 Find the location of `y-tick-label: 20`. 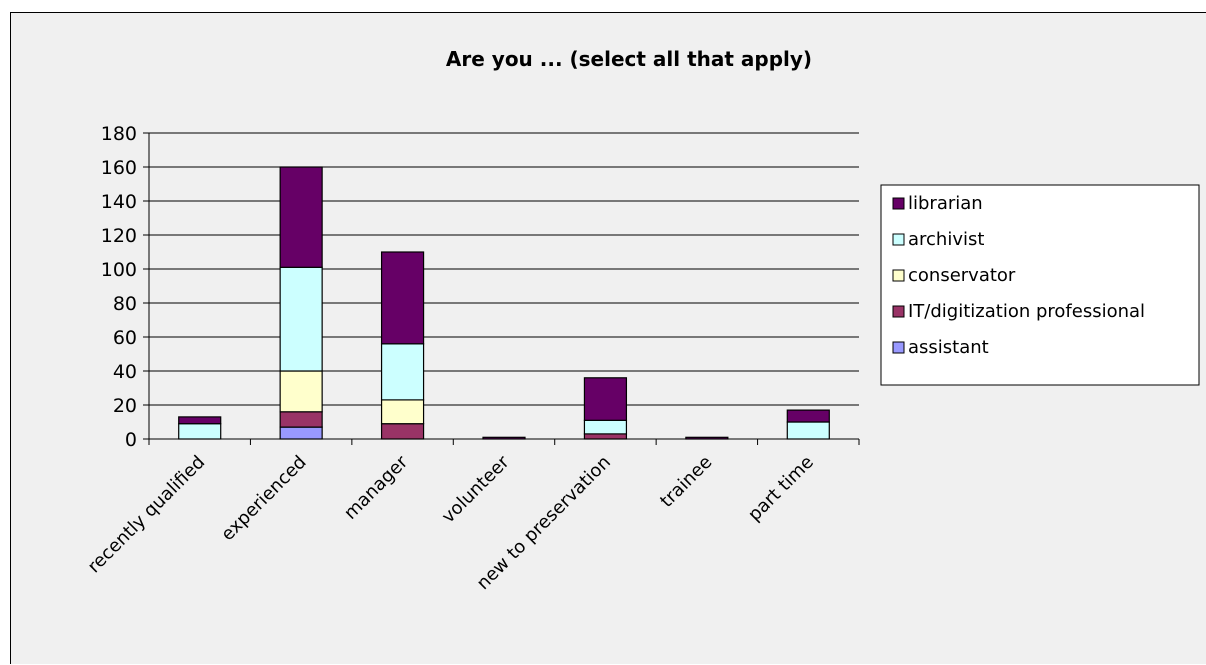

y-tick-label: 20 is located at coordinates (125, 406).